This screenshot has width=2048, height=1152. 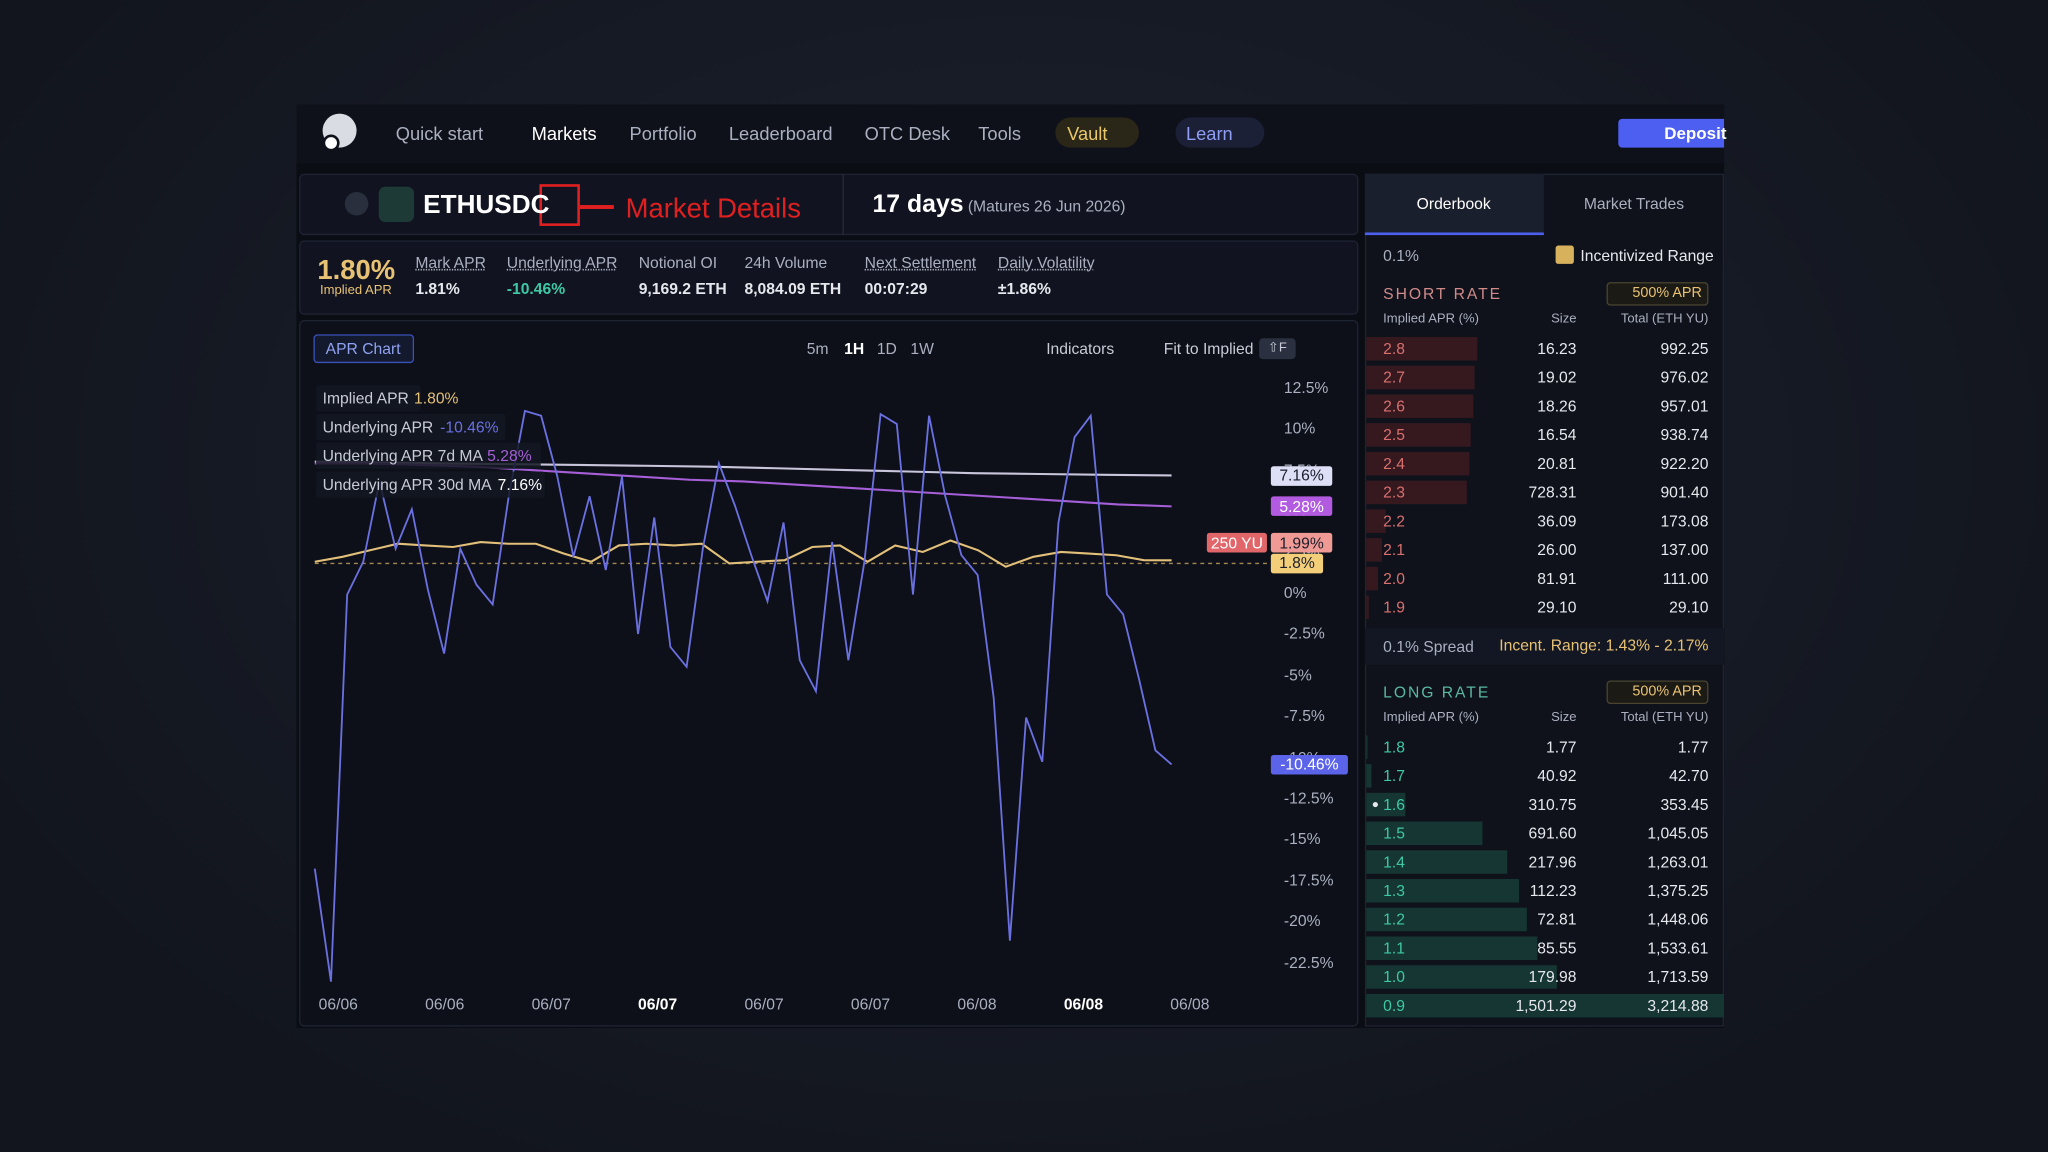 What do you see at coordinates (922, 348) in the screenshot?
I see `interval-button: 1W` at bounding box center [922, 348].